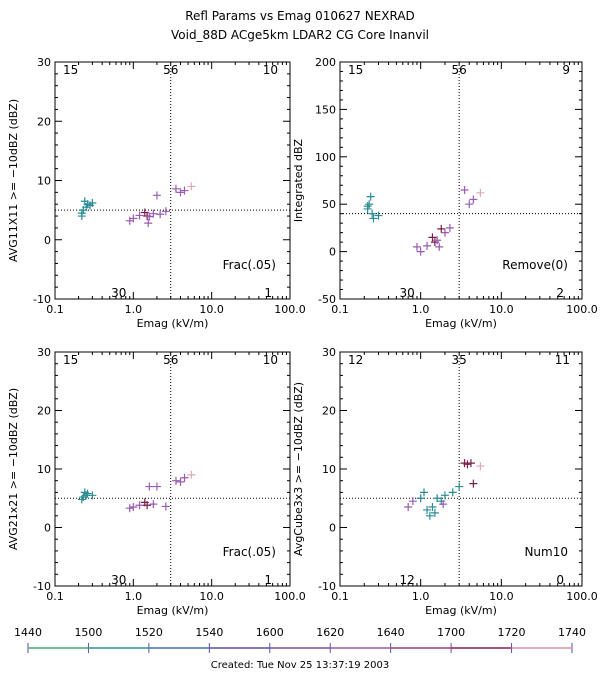  Describe the element at coordinates (270, 70) in the screenshot. I see `count-top-right: 10` at that location.